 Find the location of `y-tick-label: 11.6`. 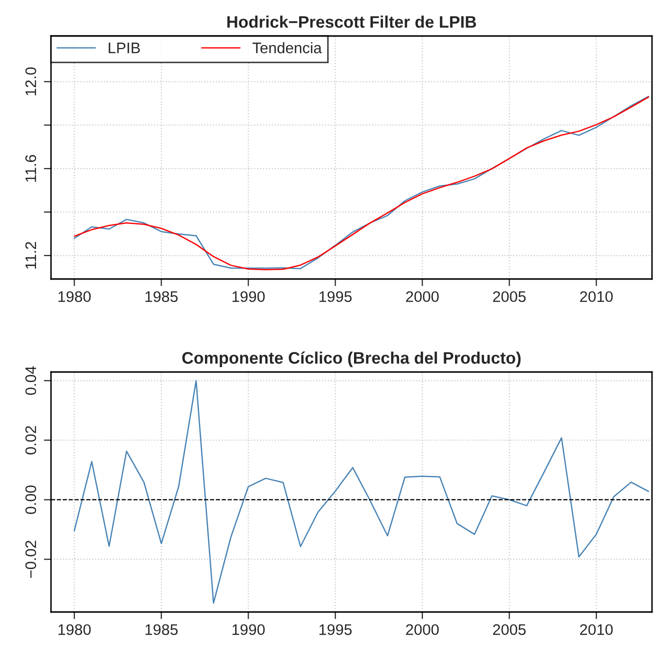

y-tick-label: 11.6 is located at coordinates (30, 168).